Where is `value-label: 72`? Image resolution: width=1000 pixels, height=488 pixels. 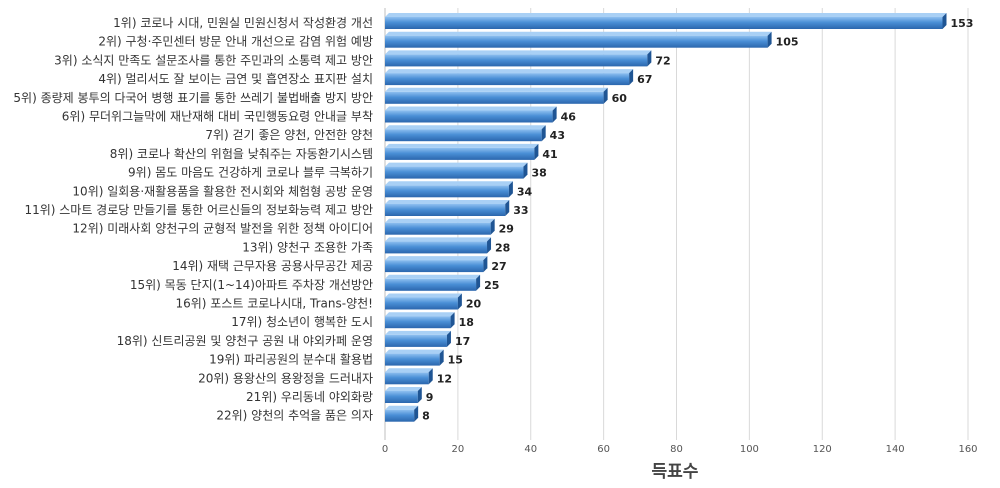 value-label: 72 is located at coordinates (662, 60).